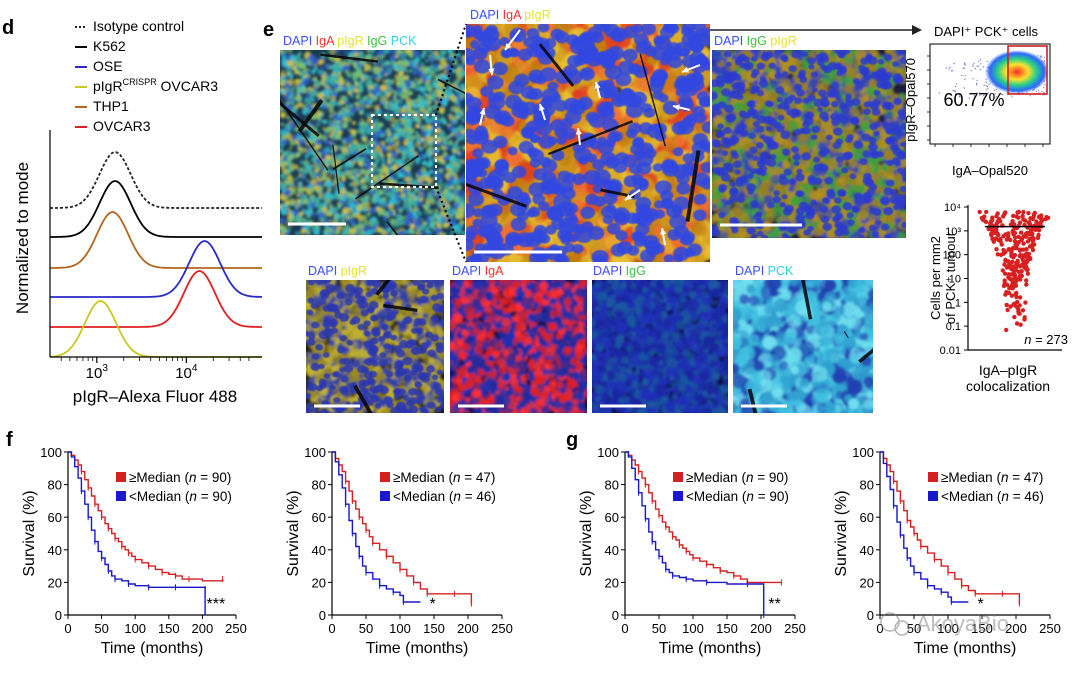 This screenshot has height=674, width=1080. I want to click on watermark-text: AkoyaBio, so click(962, 623).